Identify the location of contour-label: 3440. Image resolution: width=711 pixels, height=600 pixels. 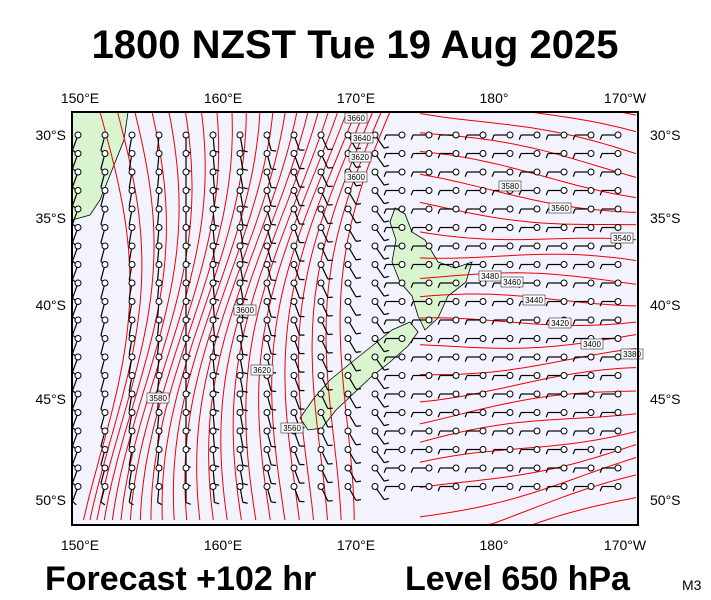
(534, 300).